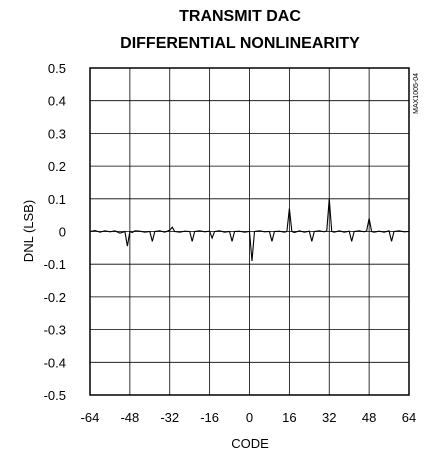 The width and height of the screenshot is (427, 454). What do you see at coordinates (240, 16) in the screenshot?
I see `chart-title-line-1: TRANSMIT DAC` at bounding box center [240, 16].